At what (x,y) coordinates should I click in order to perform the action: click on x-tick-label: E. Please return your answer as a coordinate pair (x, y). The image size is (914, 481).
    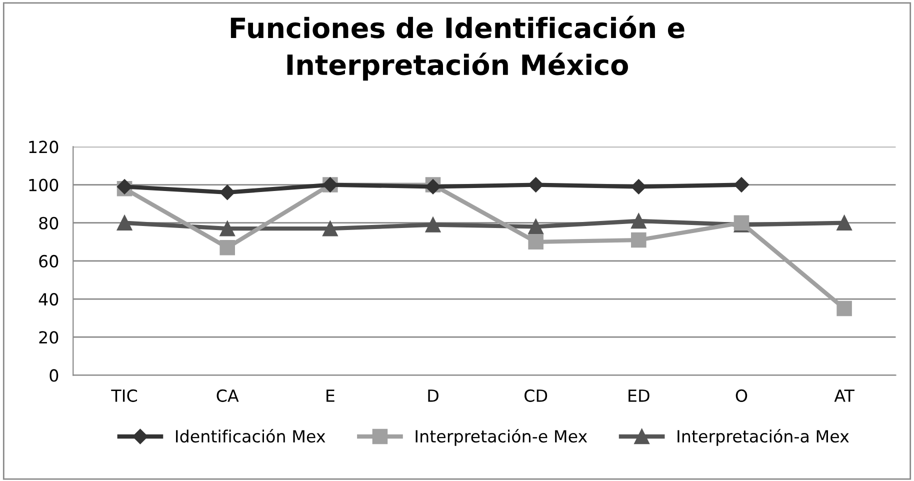
    Looking at the image, I should click on (330, 396).